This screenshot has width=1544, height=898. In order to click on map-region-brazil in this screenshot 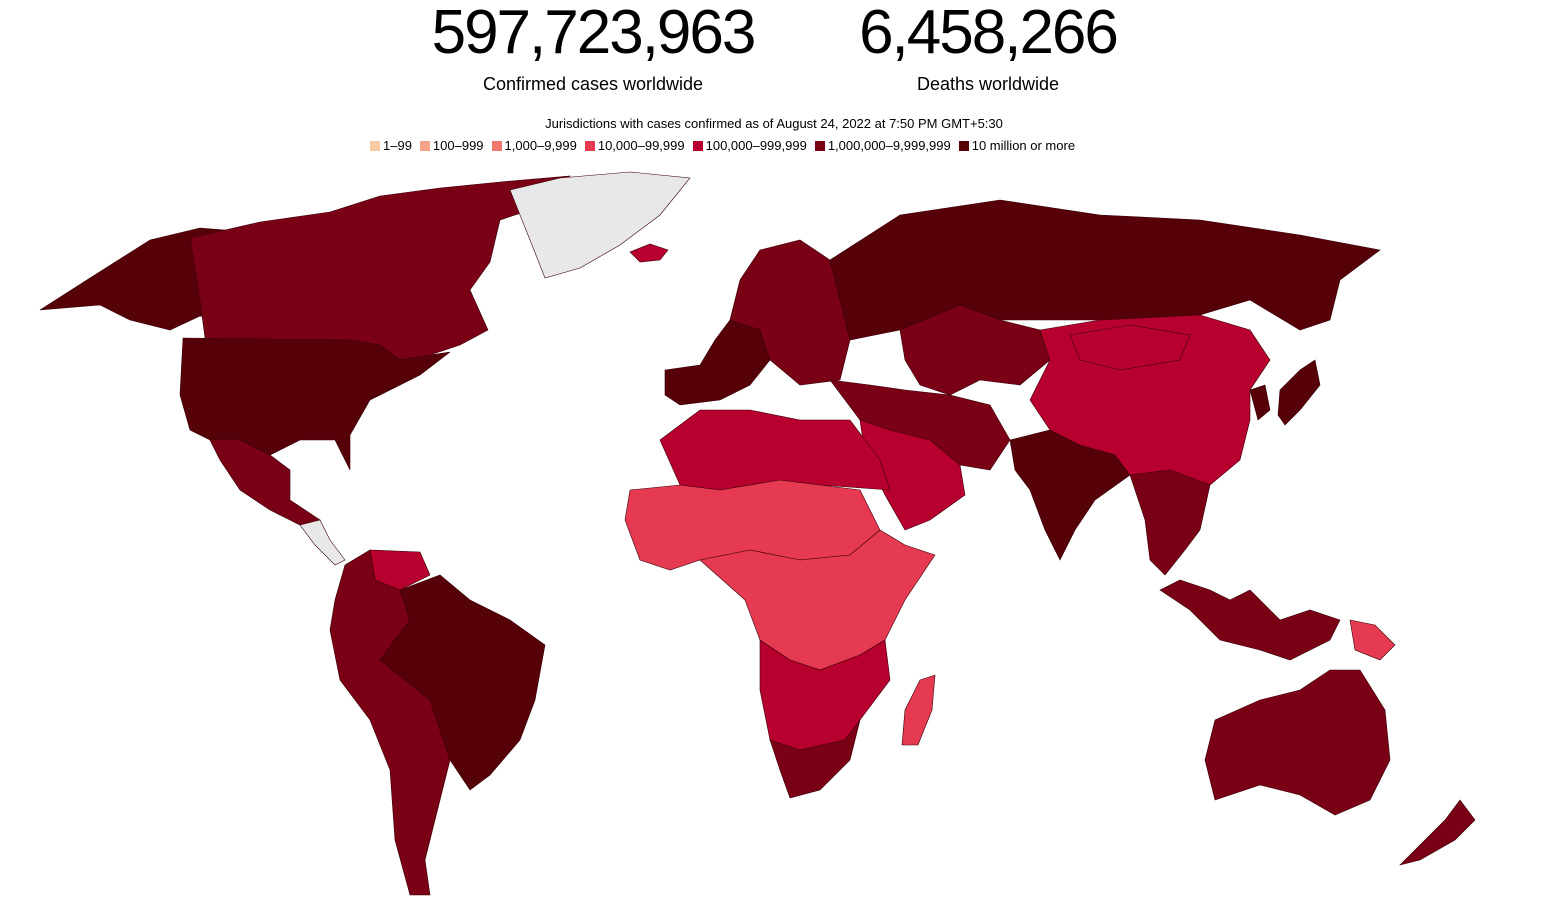, I will do `click(462, 682)`.